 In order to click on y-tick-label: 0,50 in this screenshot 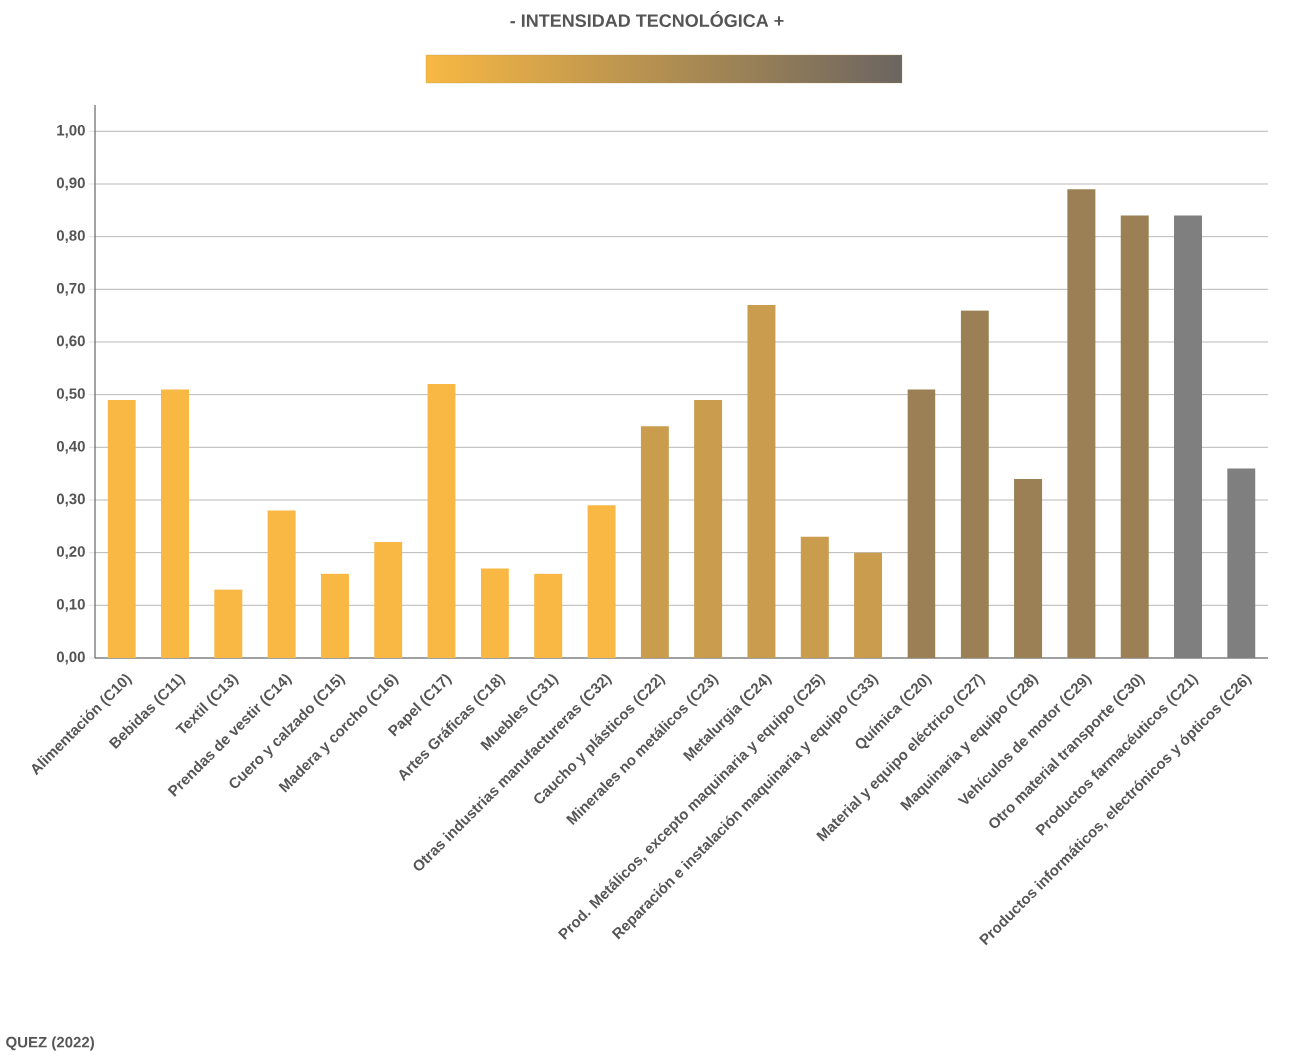, I will do `click(70, 395)`.